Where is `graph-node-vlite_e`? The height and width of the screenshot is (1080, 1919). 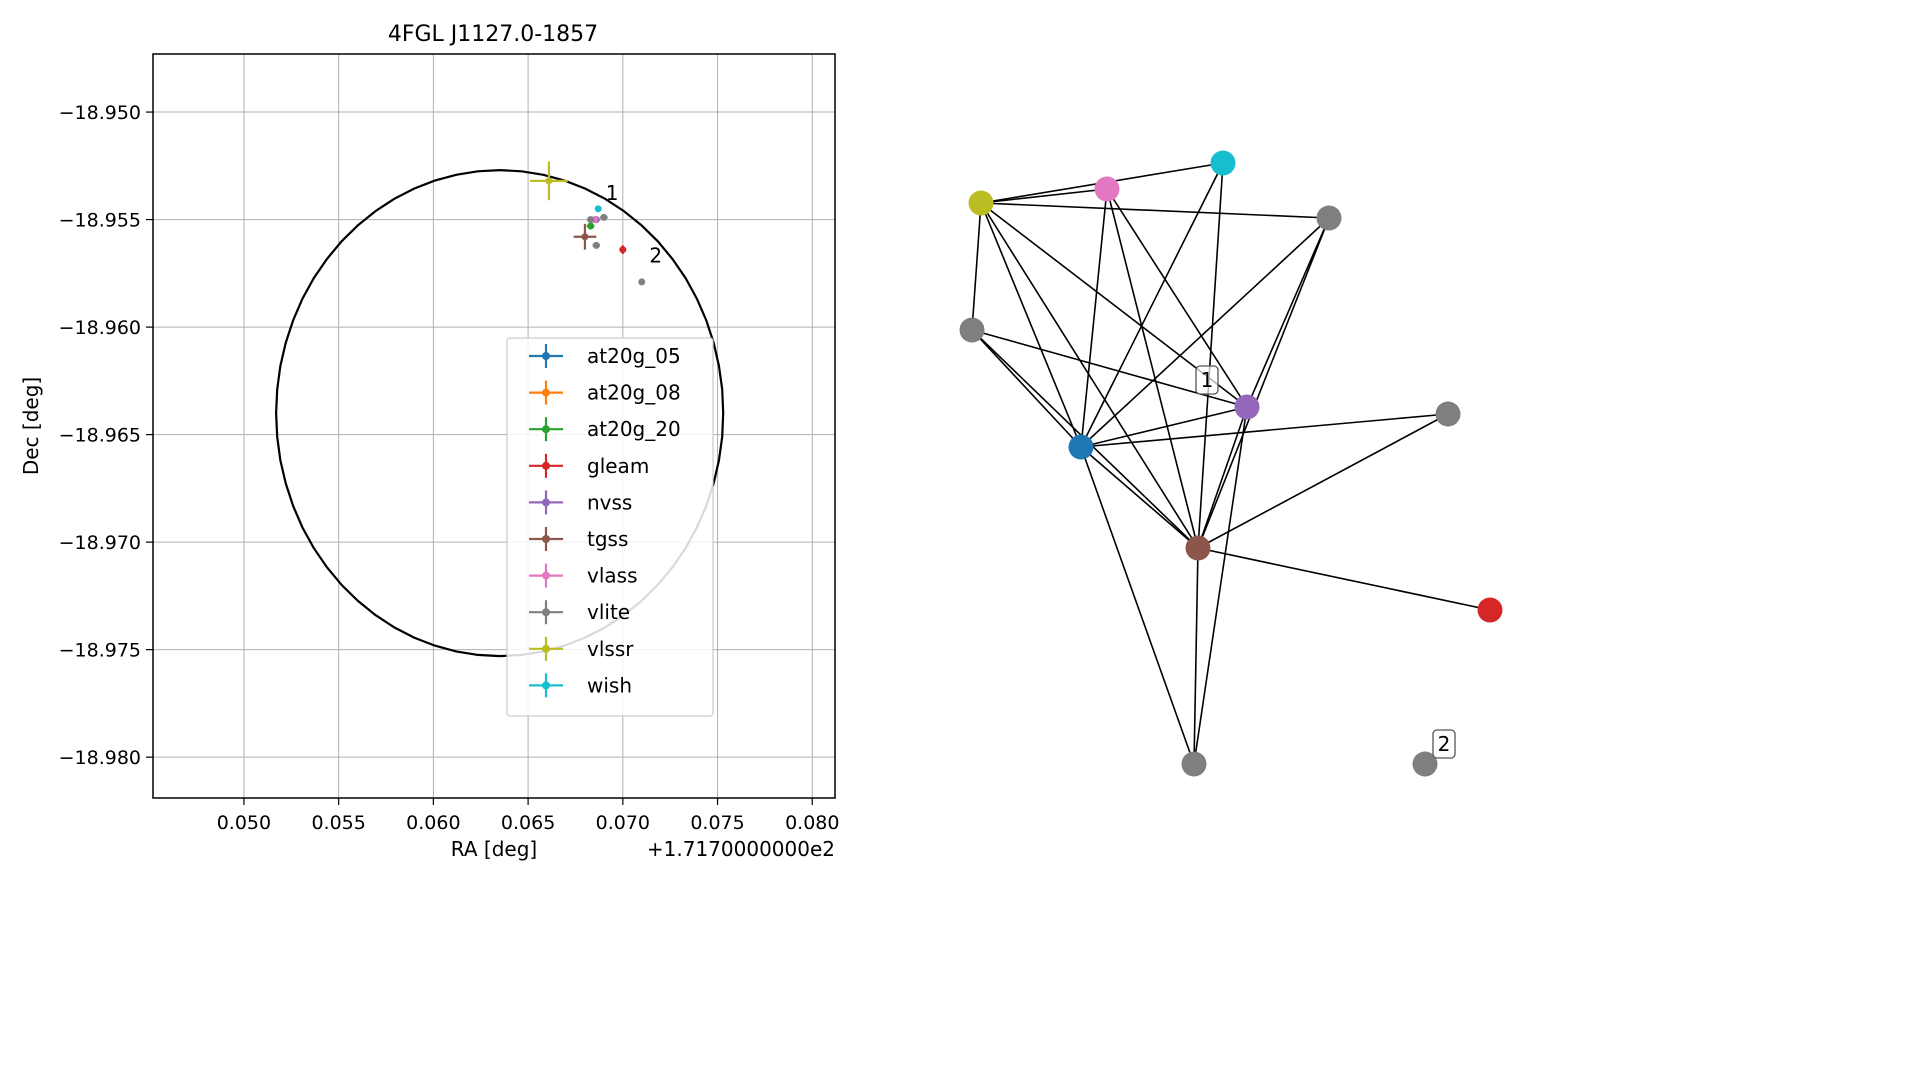
graph-node-vlite_e is located at coordinates (1425, 764).